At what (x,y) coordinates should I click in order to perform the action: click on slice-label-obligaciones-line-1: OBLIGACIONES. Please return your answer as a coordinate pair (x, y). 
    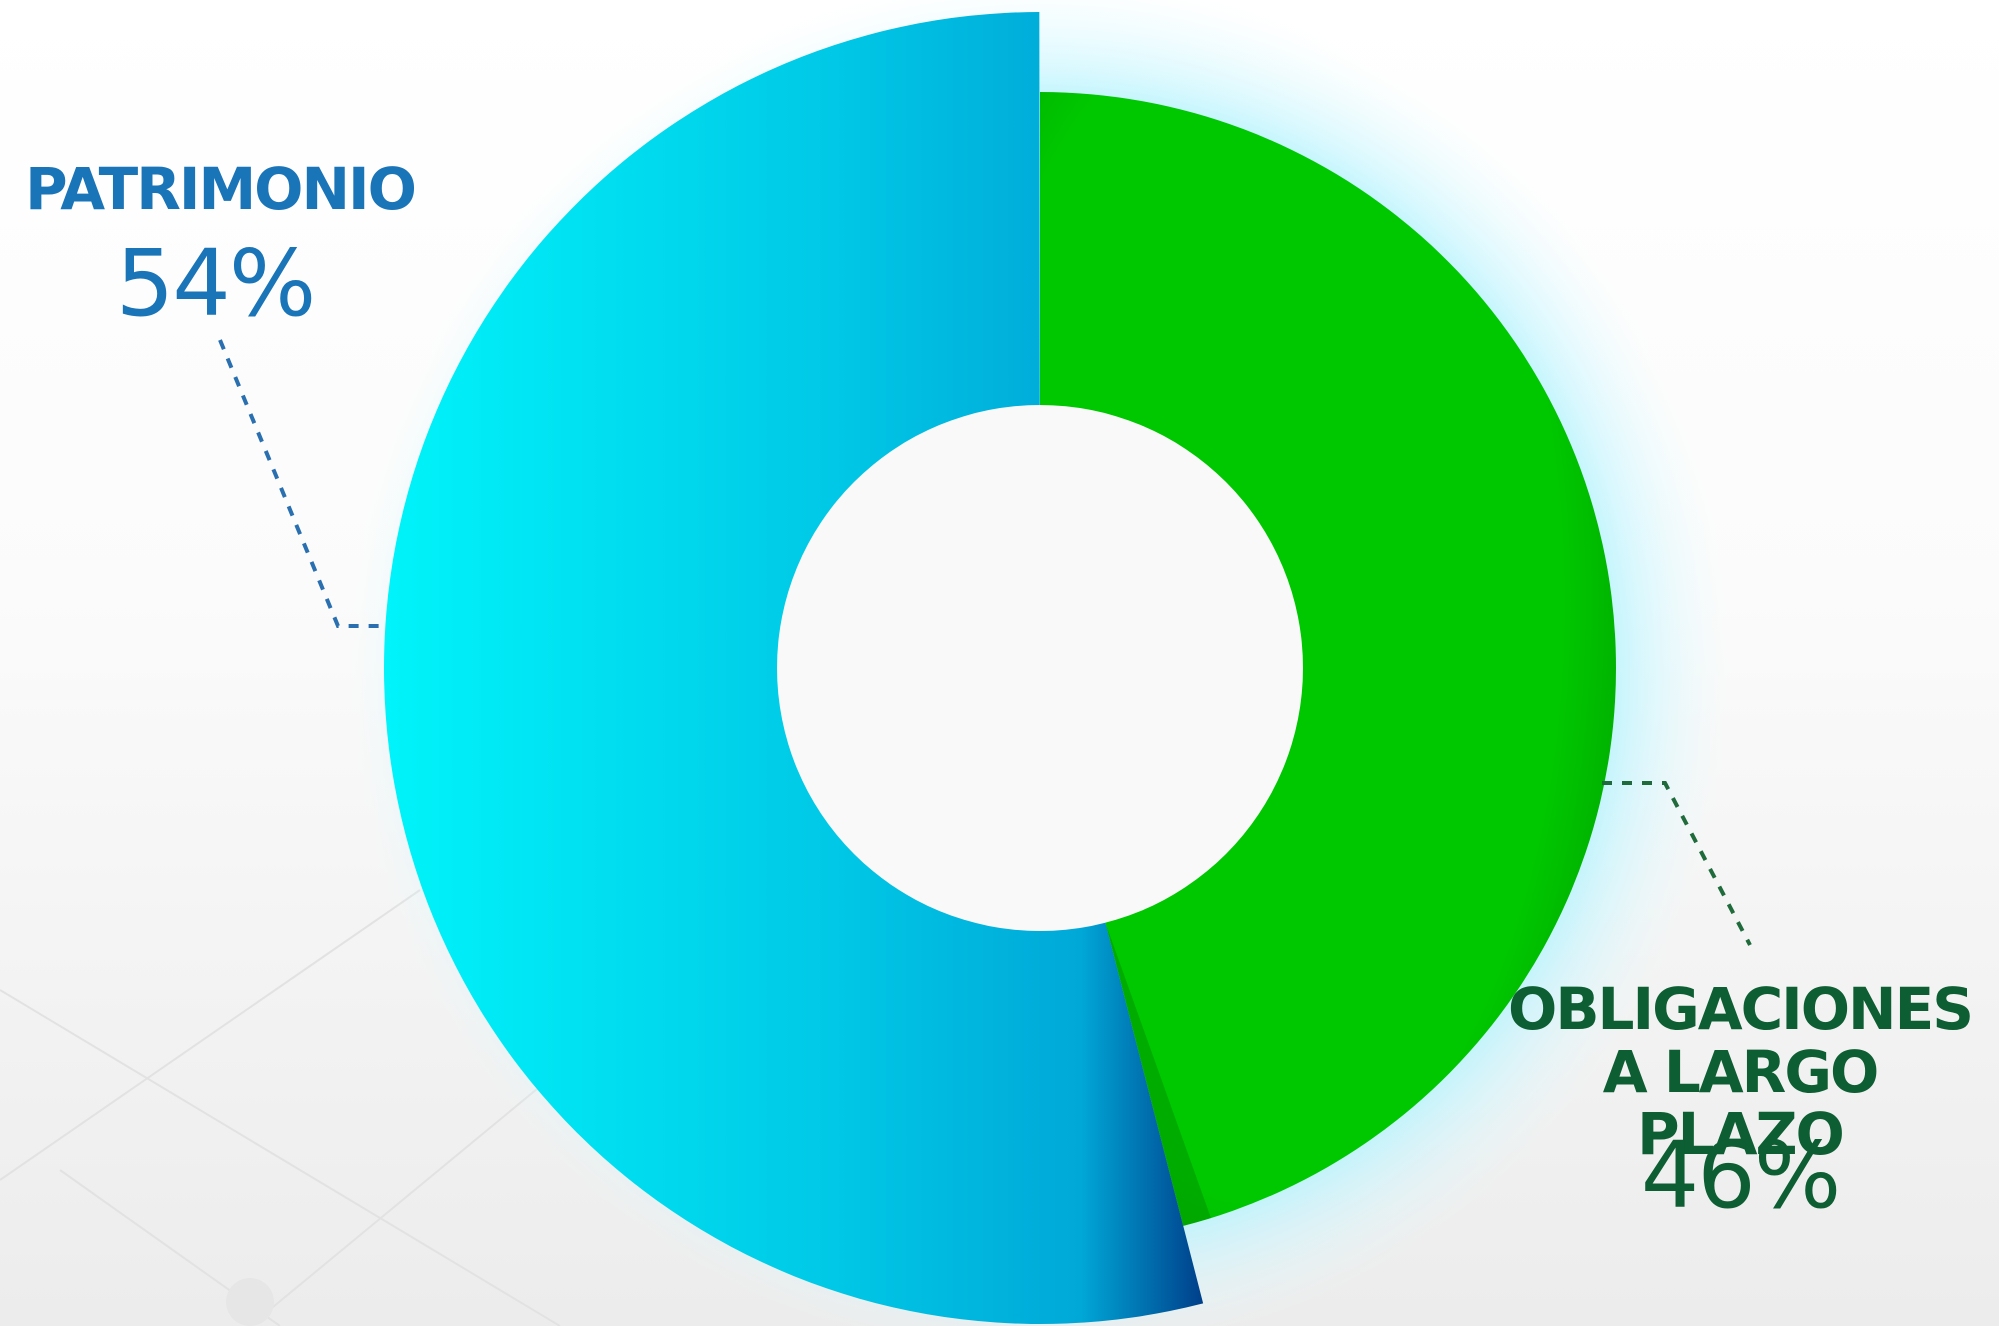
    Looking at the image, I should click on (1741, 1009).